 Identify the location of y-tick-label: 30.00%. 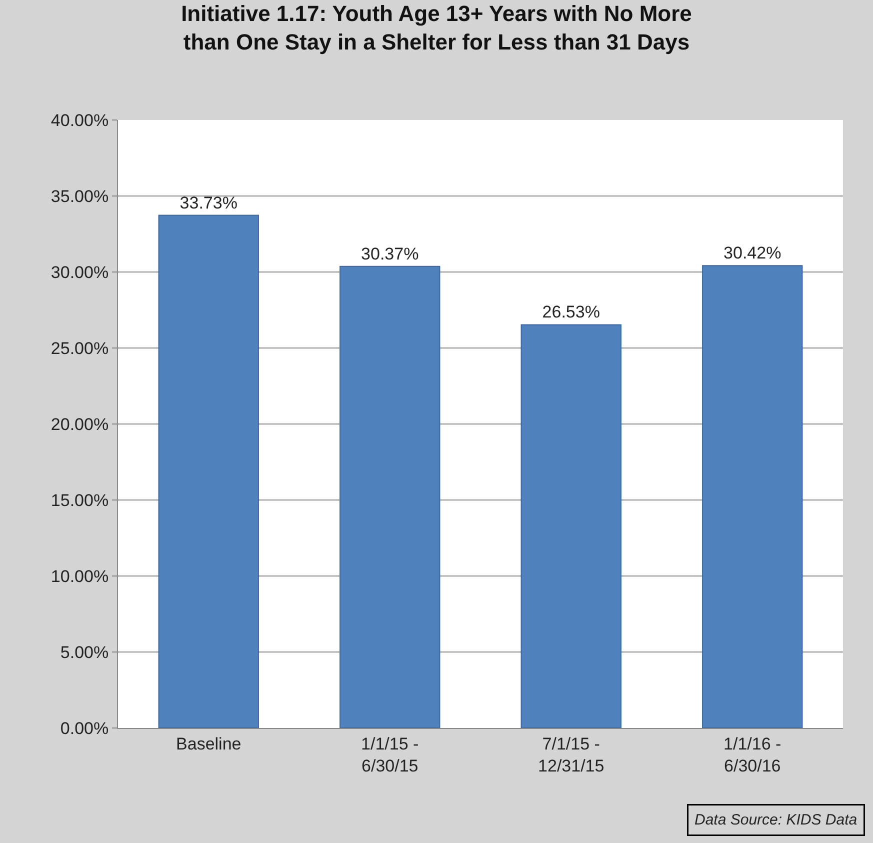
(79, 272).